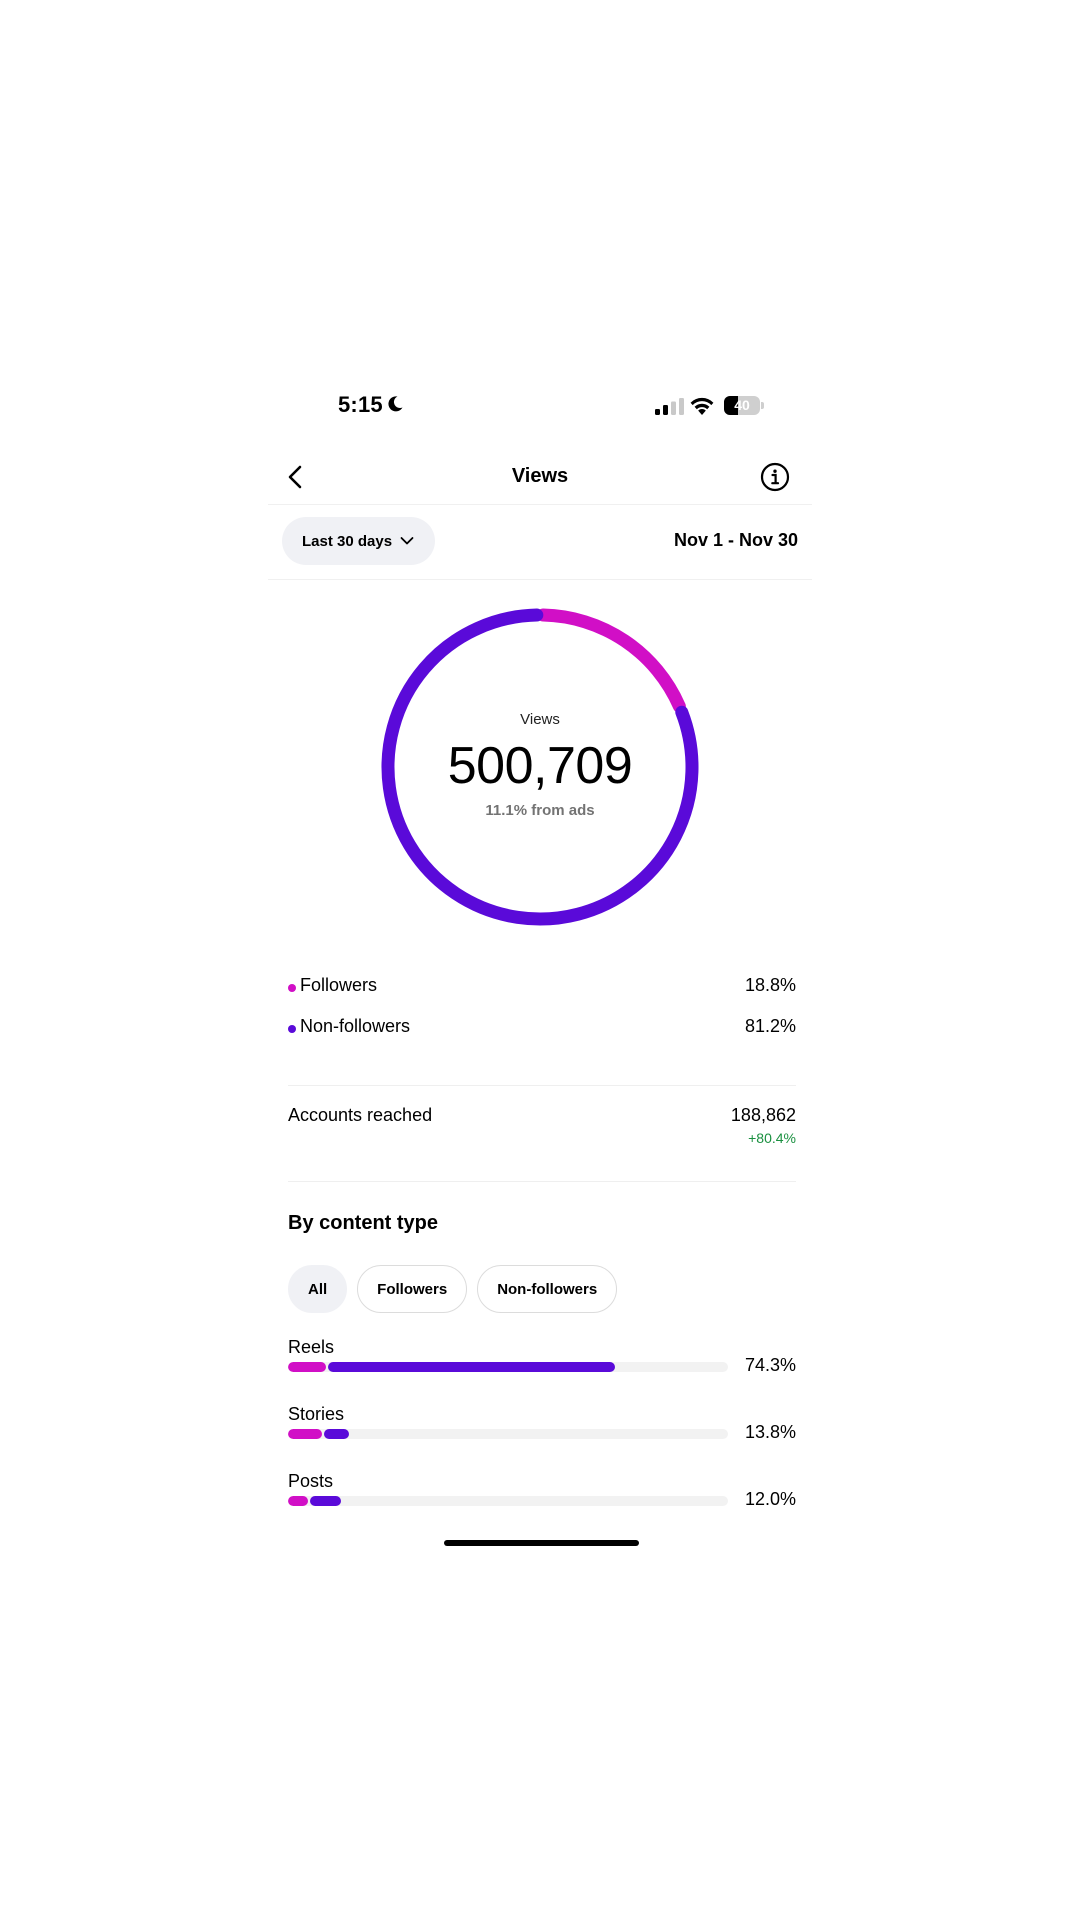  What do you see at coordinates (311, 1481) in the screenshot?
I see `content-type-label: Posts` at bounding box center [311, 1481].